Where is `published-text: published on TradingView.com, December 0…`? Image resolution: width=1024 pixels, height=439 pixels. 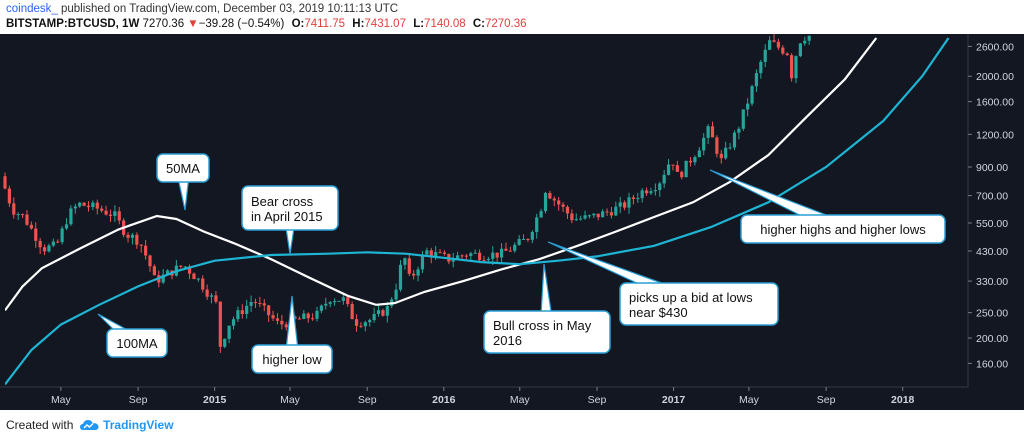
published-text: published on TradingView.com, December 0… is located at coordinates (228, 9).